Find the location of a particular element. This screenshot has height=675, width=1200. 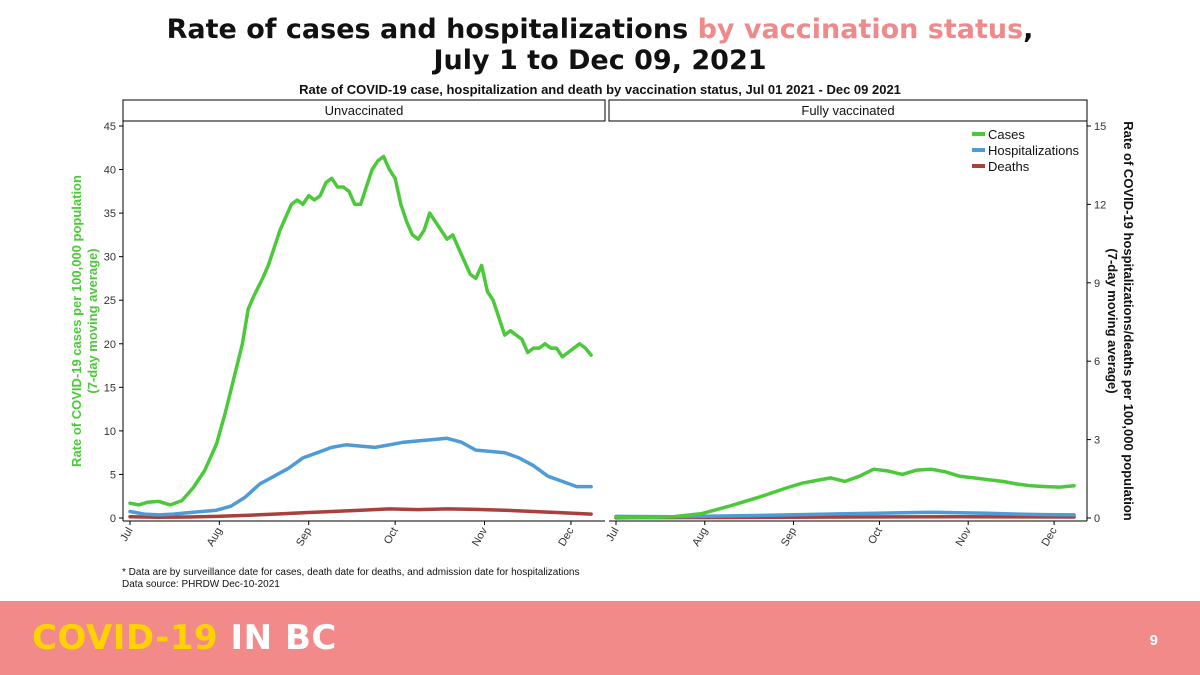

left-y-tick-label: 30 is located at coordinates (110, 258).